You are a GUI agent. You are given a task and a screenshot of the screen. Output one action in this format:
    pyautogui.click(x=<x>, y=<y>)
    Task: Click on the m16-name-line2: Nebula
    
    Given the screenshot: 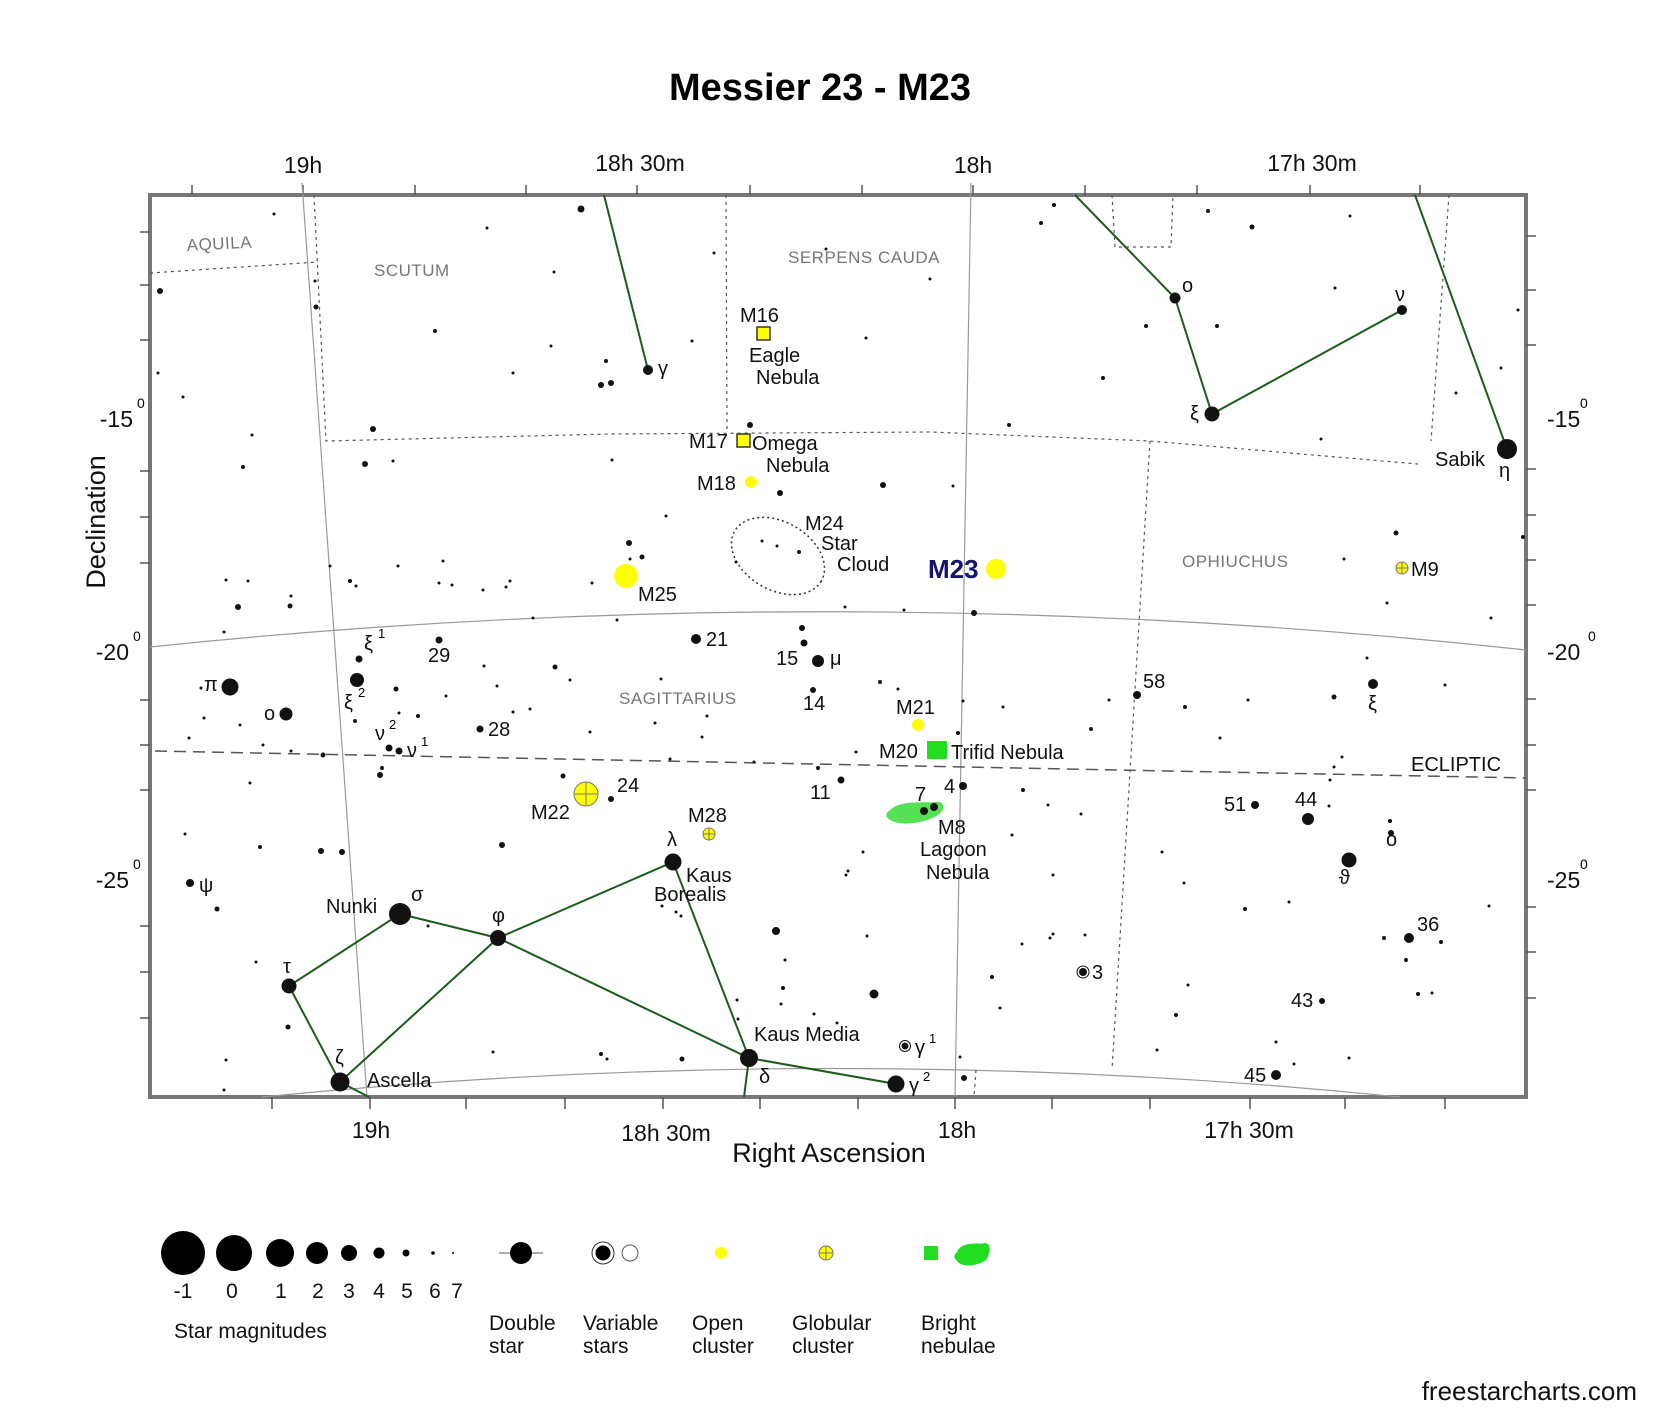 What is the action you would take?
    pyautogui.click(x=788, y=378)
    